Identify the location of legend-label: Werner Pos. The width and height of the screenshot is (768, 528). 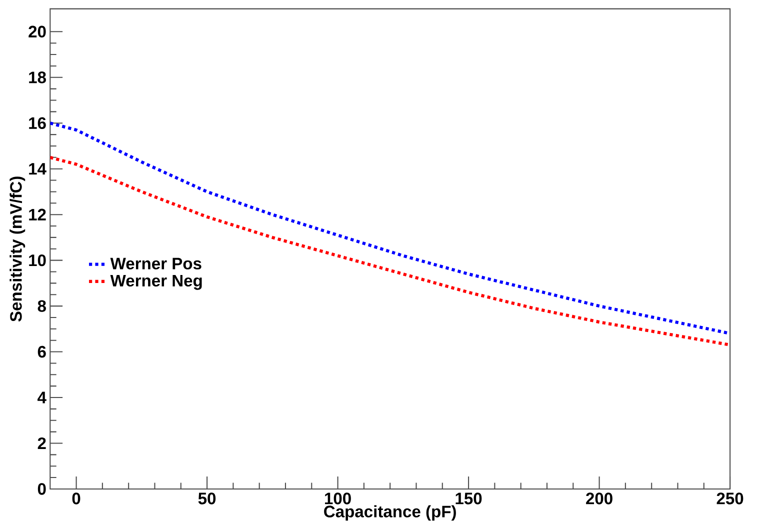
(156, 264).